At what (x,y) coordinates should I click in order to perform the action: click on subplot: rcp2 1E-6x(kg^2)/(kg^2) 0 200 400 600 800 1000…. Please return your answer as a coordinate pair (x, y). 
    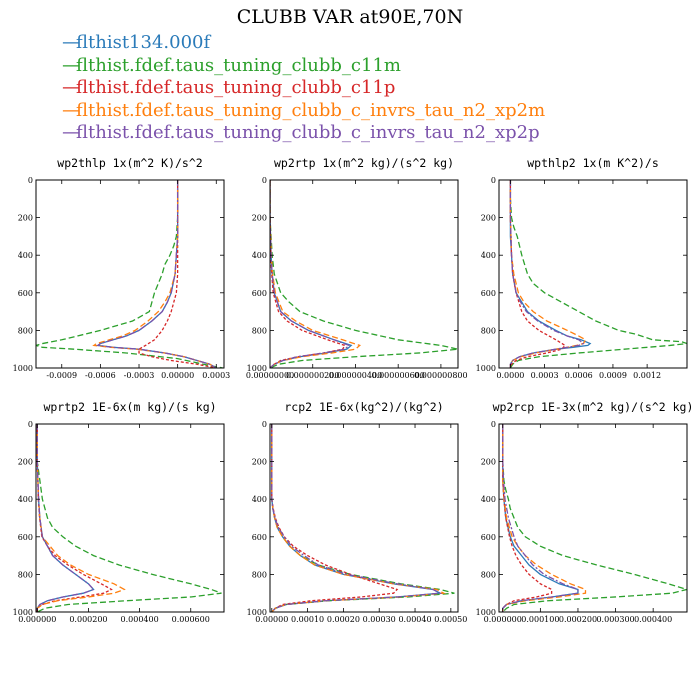
    Looking at the image, I should click on (357, 512).